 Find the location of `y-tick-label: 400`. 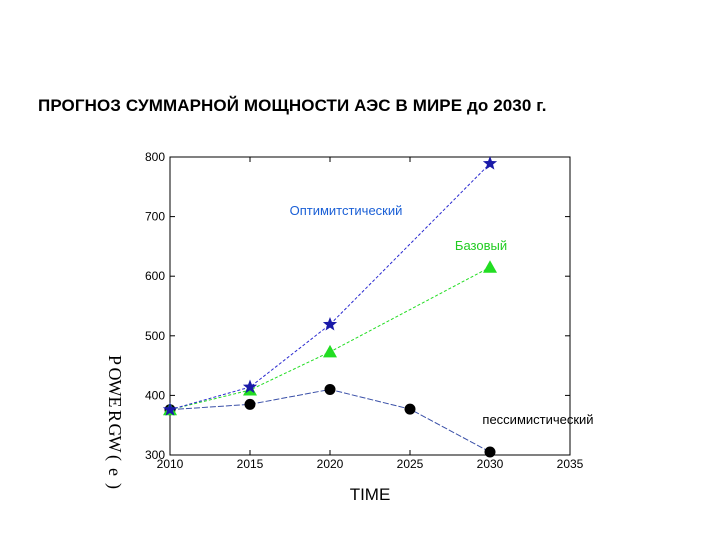

y-tick-label: 400 is located at coordinates (155, 395).